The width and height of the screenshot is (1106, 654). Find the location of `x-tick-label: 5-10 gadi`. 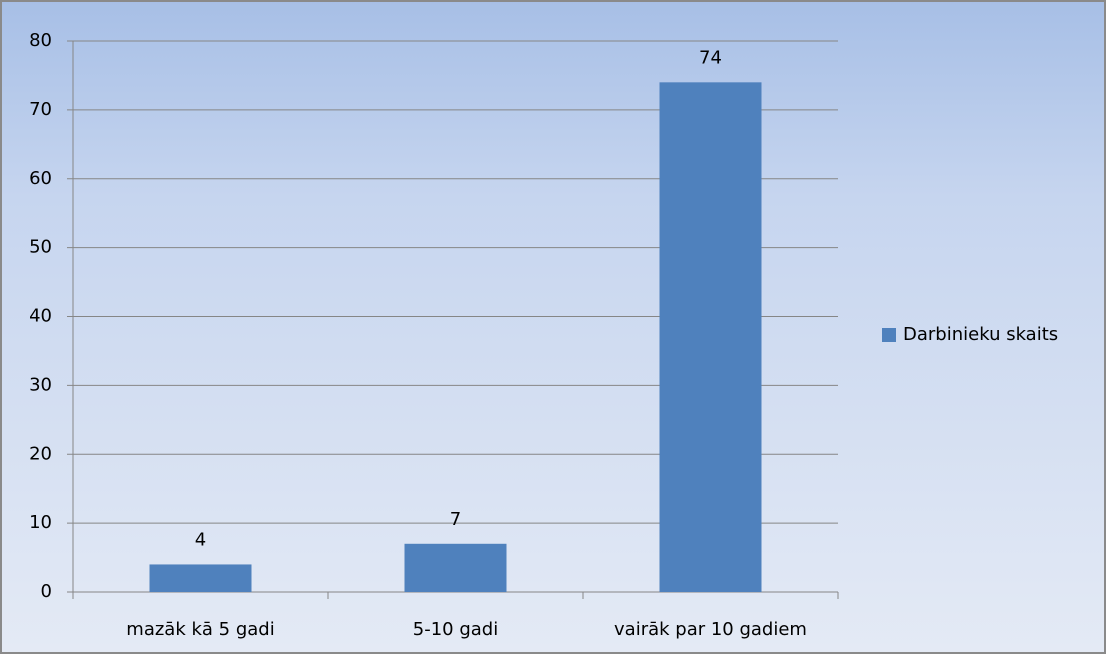

x-tick-label: 5-10 gadi is located at coordinates (455, 629).